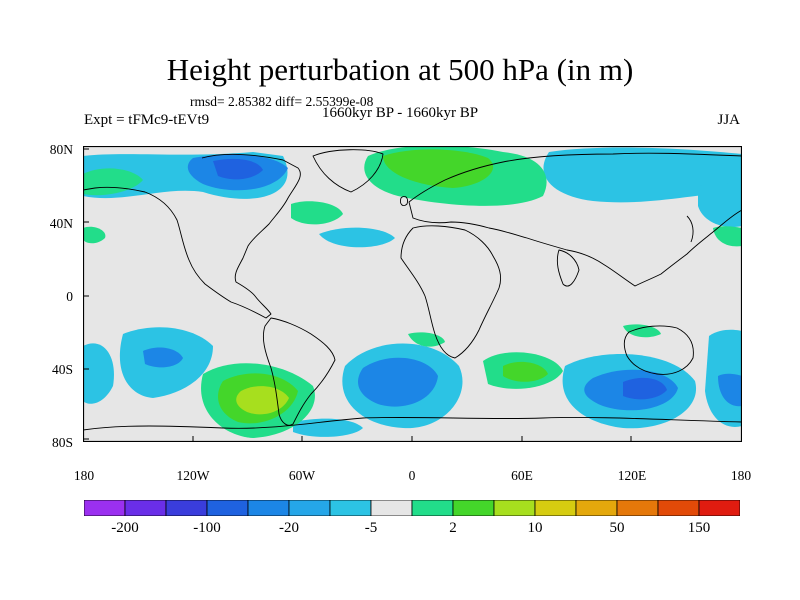 This screenshot has width=800, height=600. What do you see at coordinates (575, 219) in the screenshot?
I see `coast-europe-asia` at bounding box center [575, 219].